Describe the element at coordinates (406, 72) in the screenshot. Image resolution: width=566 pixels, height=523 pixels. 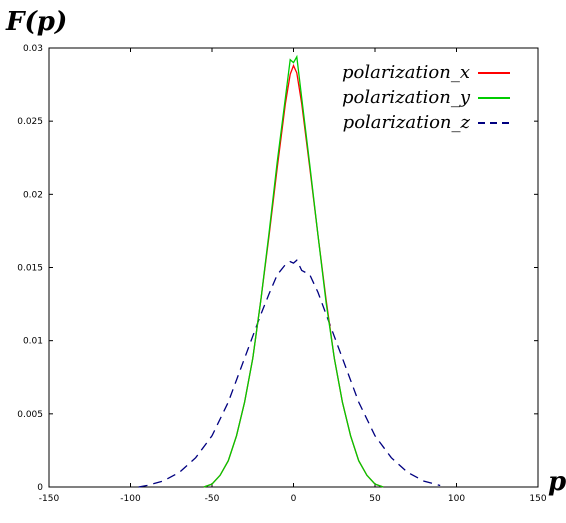
I see `legend-label-polarization-x: polarization_x` at that location.